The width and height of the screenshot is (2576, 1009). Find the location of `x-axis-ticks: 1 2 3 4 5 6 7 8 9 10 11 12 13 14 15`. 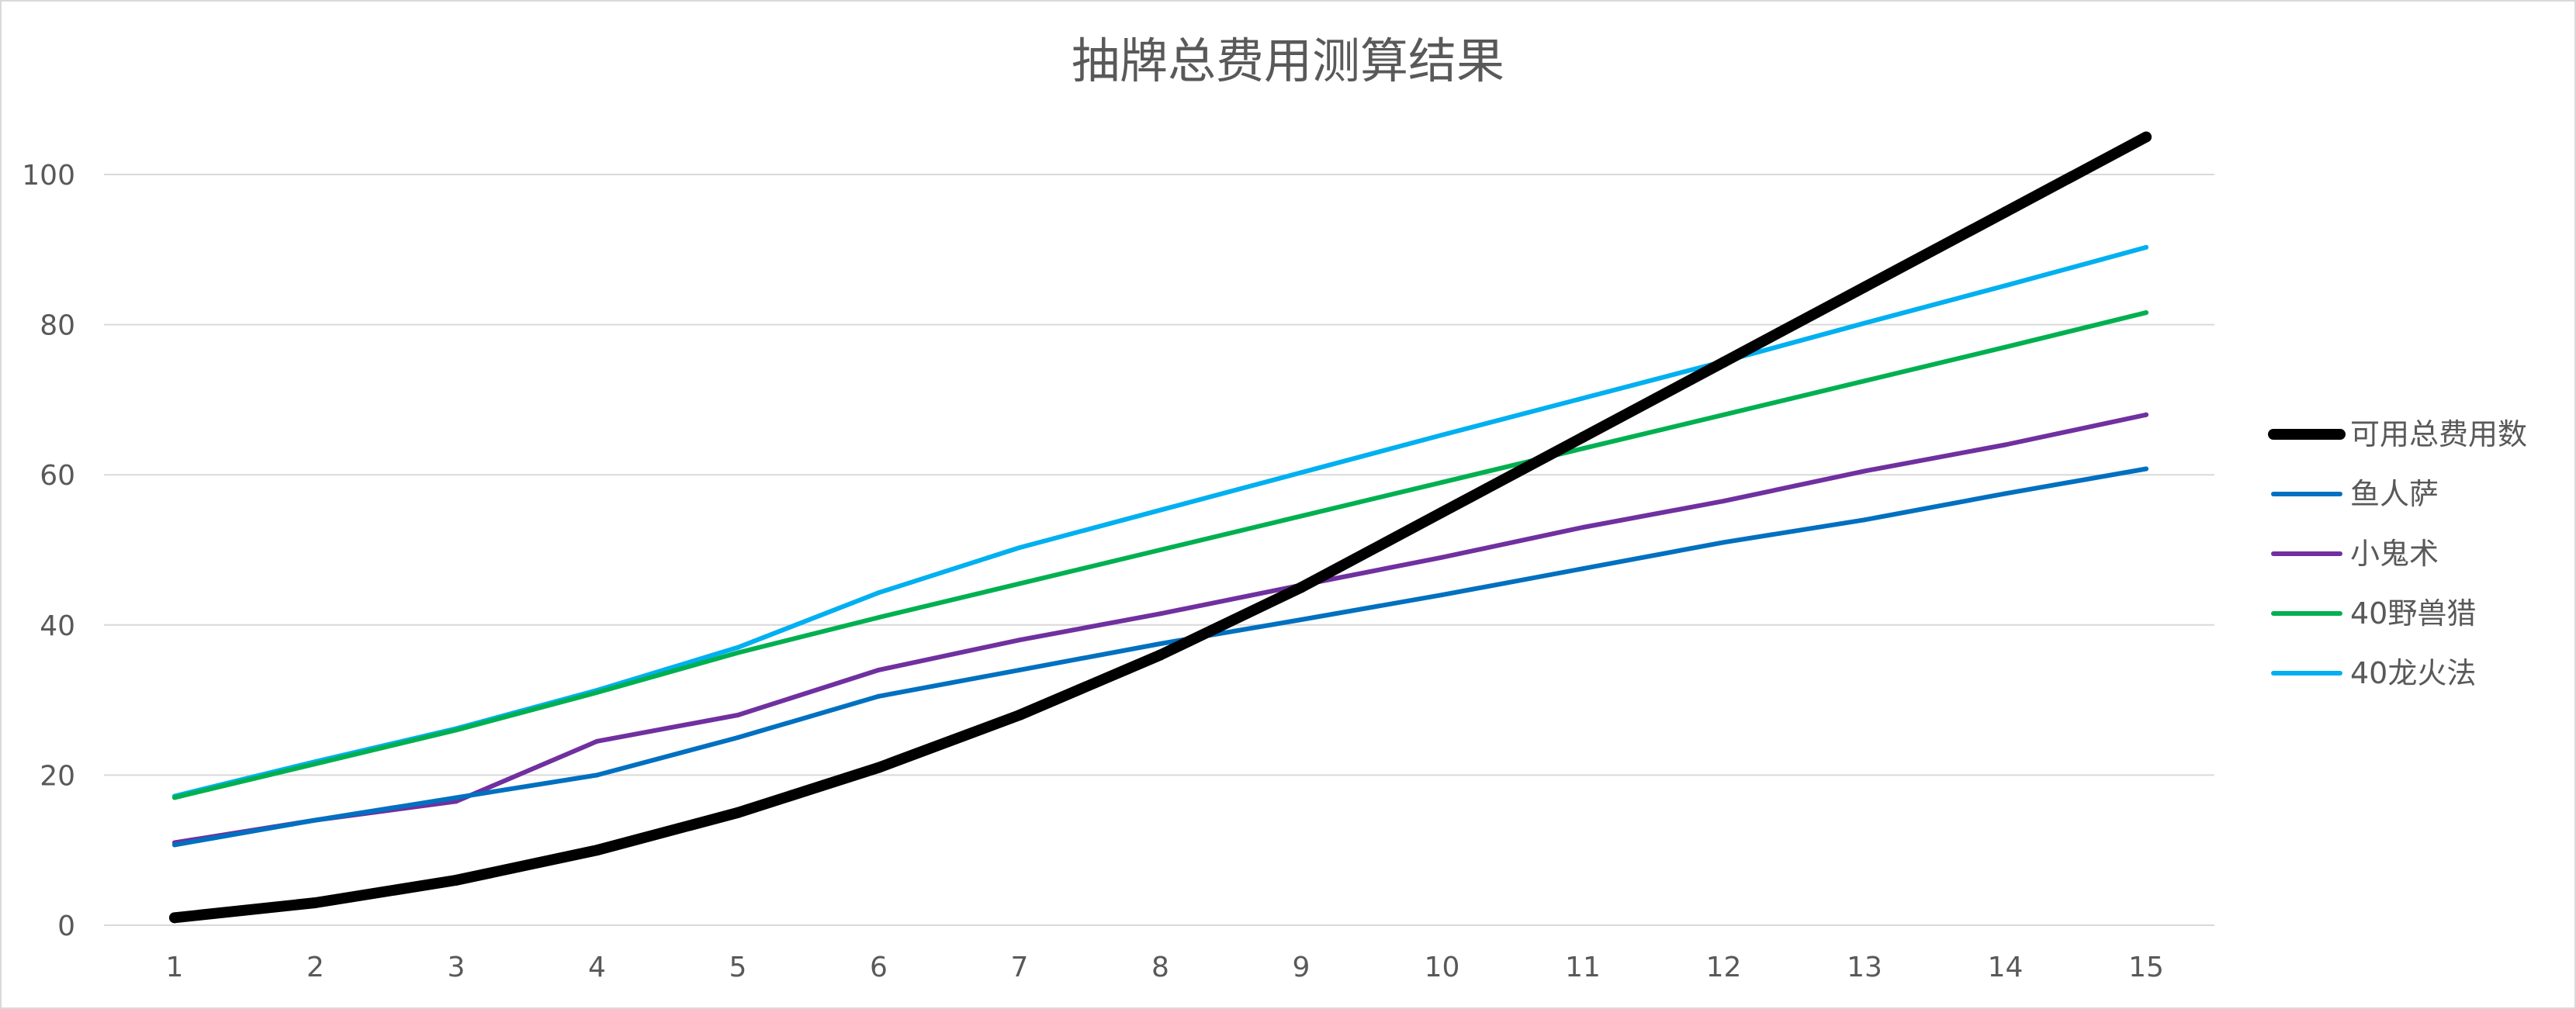

x-axis-ticks: 1 2 3 4 5 6 7 8 9 10 11 12 13 14 15 is located at coordinates (1165, 967).